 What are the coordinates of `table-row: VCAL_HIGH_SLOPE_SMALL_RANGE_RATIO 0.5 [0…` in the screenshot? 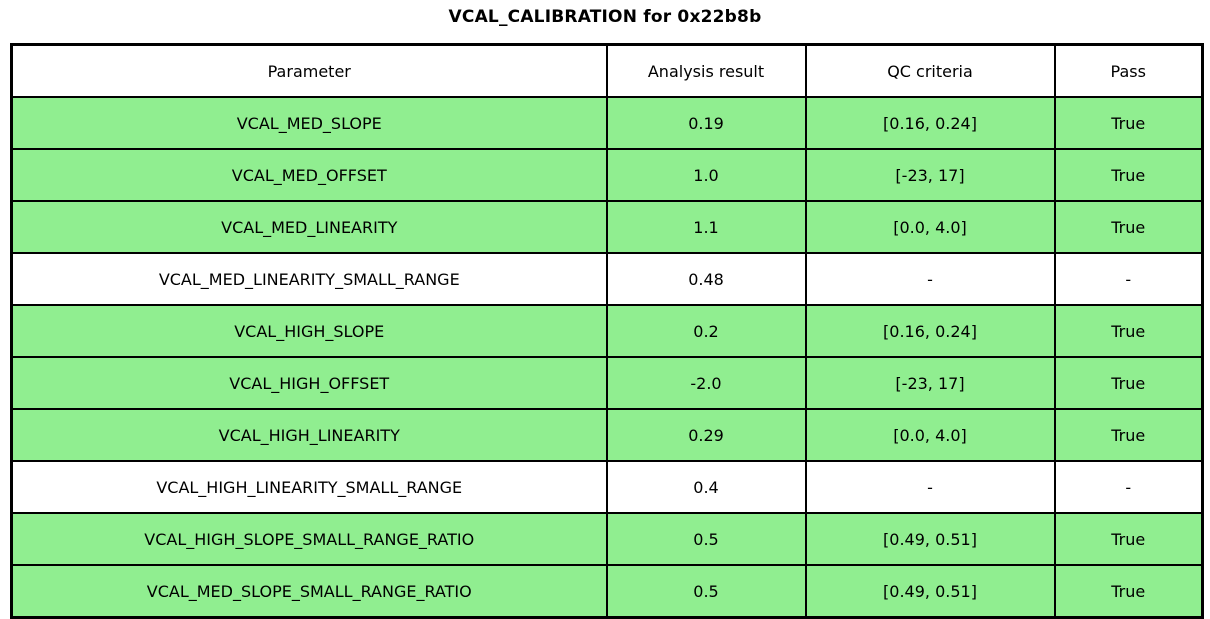 It's located at (607, 539).